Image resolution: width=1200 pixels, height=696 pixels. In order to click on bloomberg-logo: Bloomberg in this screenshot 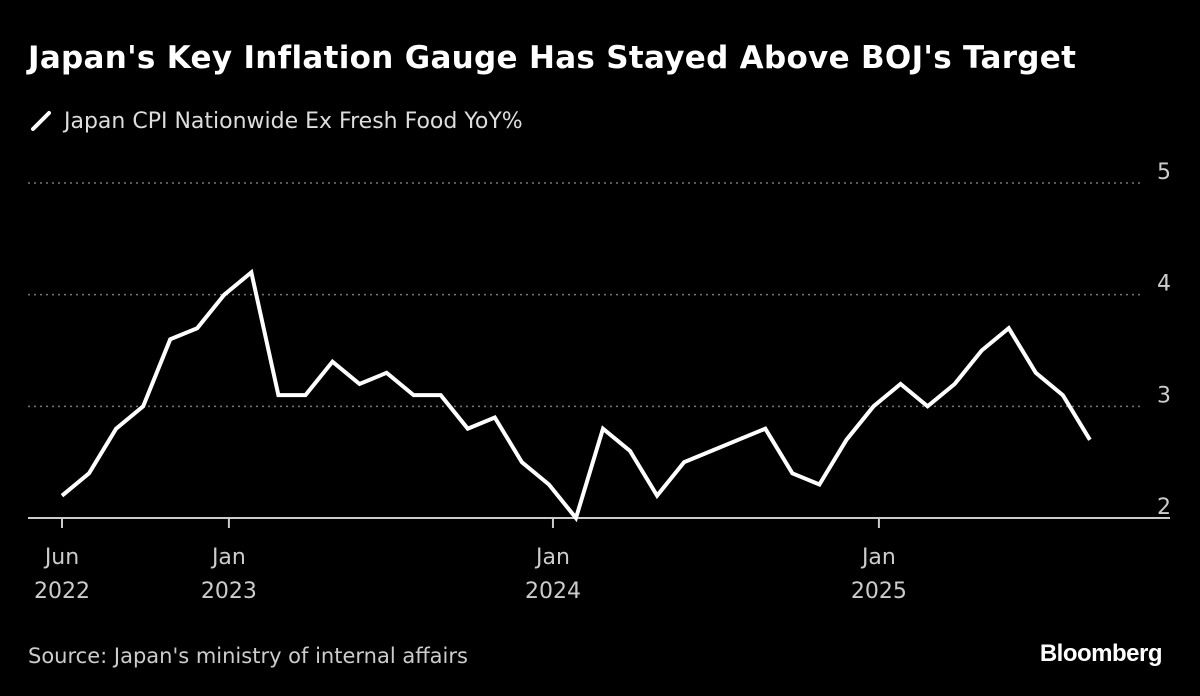, I will do `click(1101, 653)`.